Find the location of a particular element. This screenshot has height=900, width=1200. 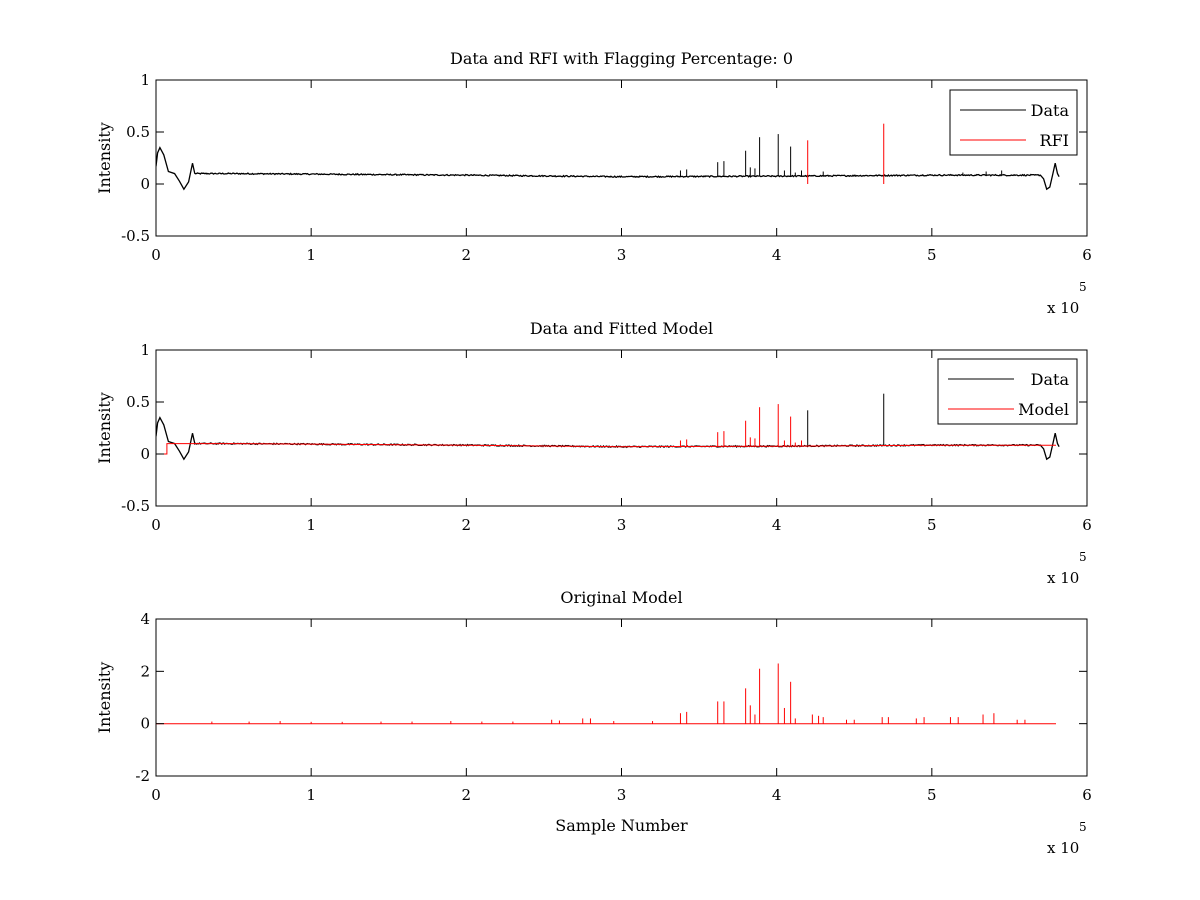

legend: Data RFI is located at coordinates (1013, 122).